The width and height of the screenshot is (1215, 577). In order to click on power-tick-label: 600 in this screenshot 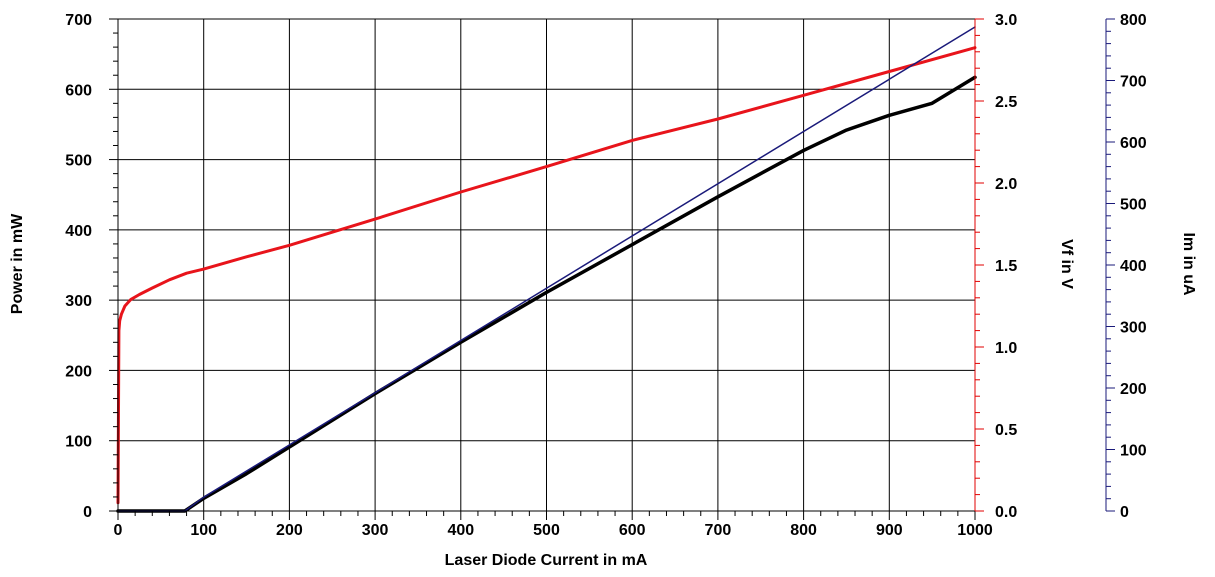, I will do `click(78, 90)`.